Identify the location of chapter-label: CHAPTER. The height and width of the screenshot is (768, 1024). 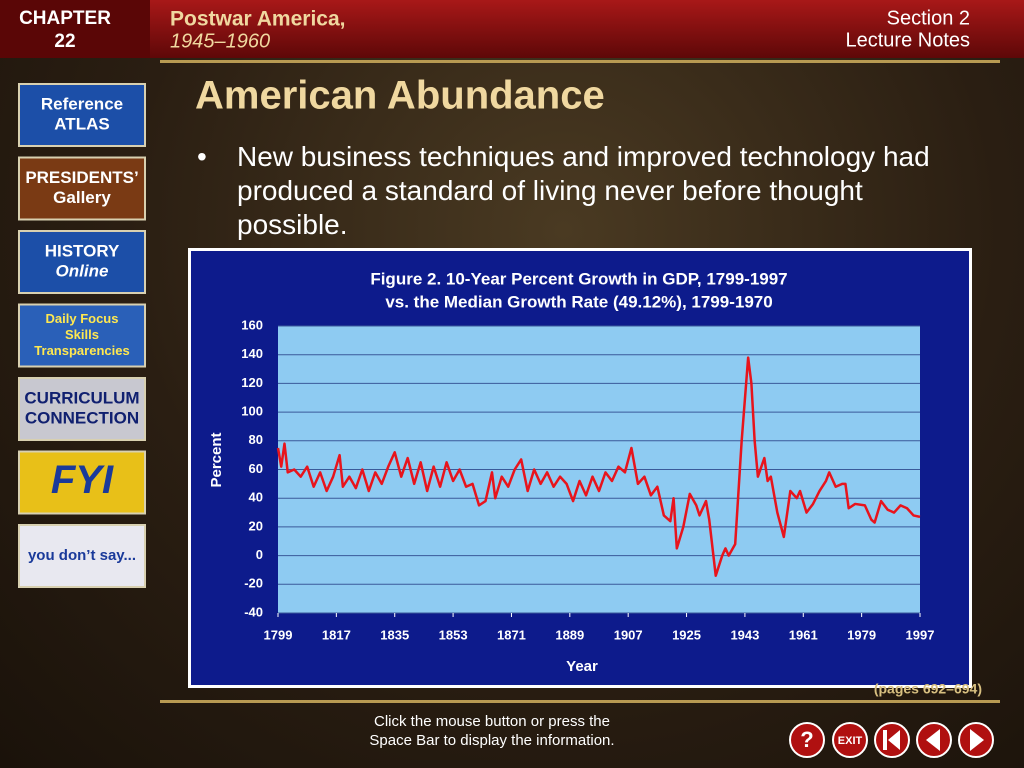
(65, 18).